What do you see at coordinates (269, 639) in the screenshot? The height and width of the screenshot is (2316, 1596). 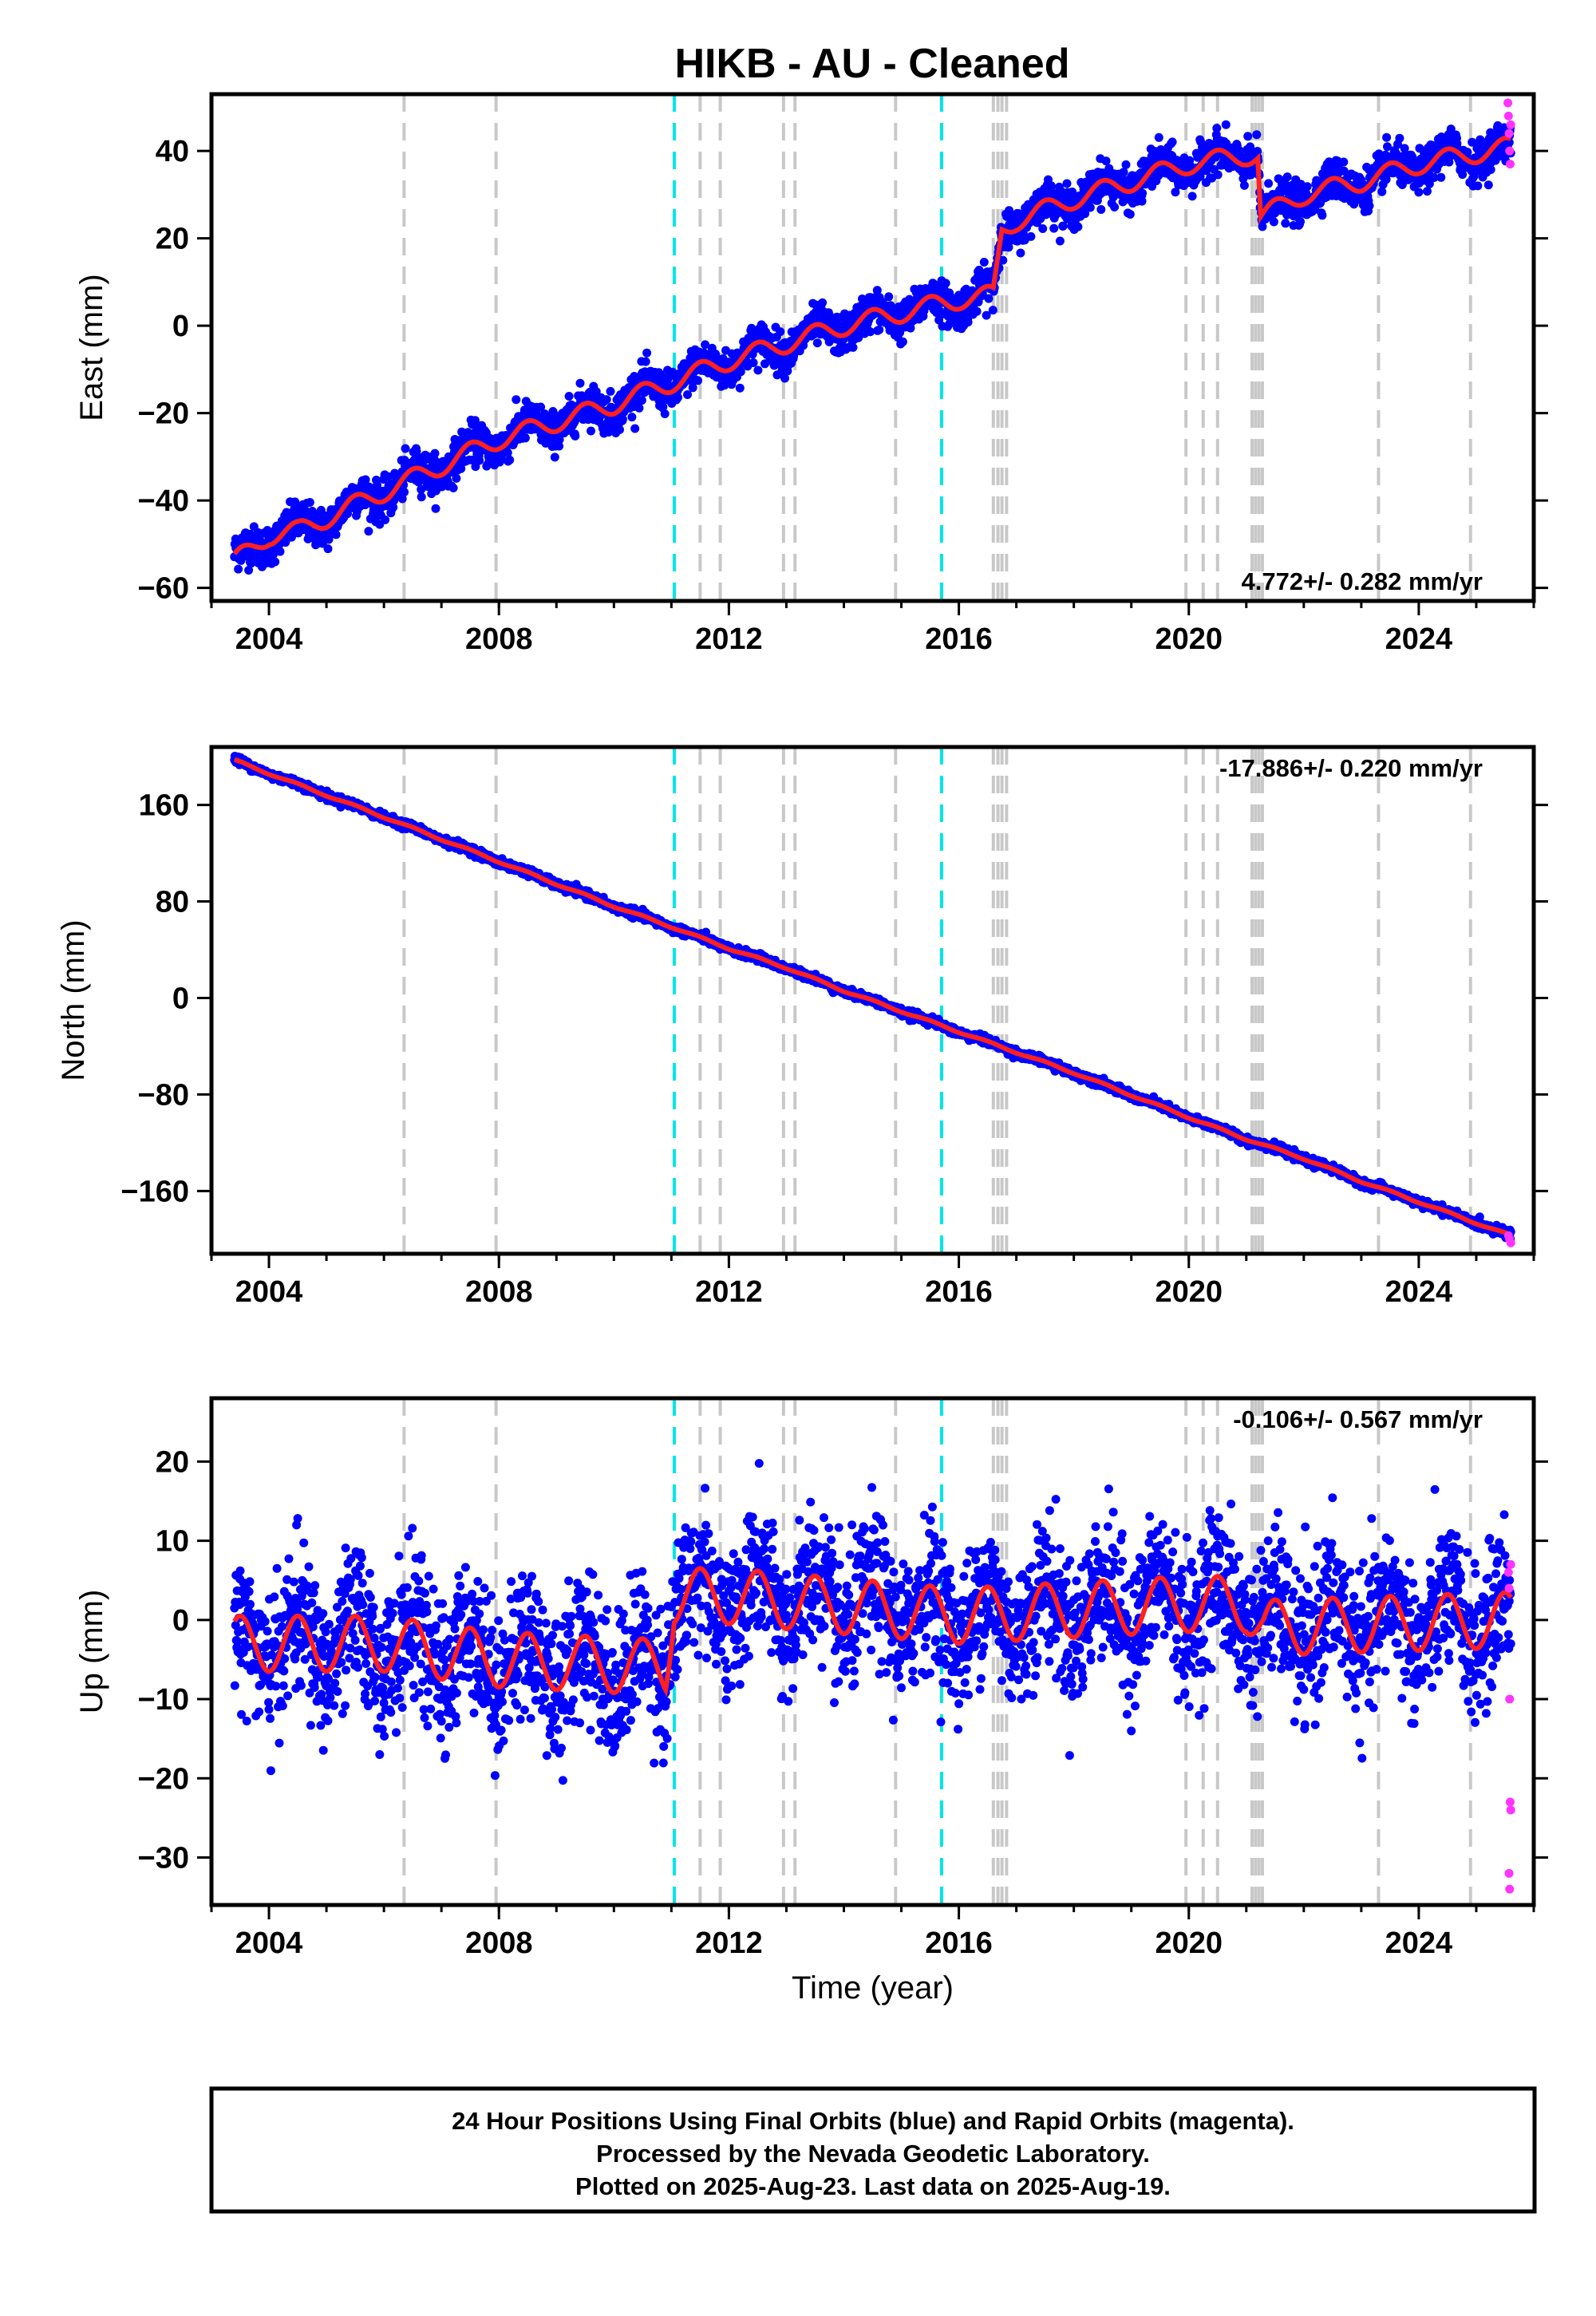 I see `x-tick-label: 2004` at bounding box center [269, 639].